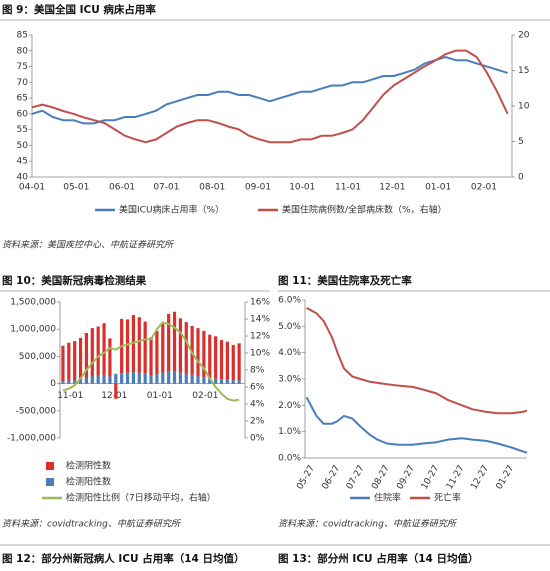 This screenshot has width=550, height=571. Describe the element at coordinates (521, 178) in the screenshot. I see `y2-tick-label: 0` at that location.